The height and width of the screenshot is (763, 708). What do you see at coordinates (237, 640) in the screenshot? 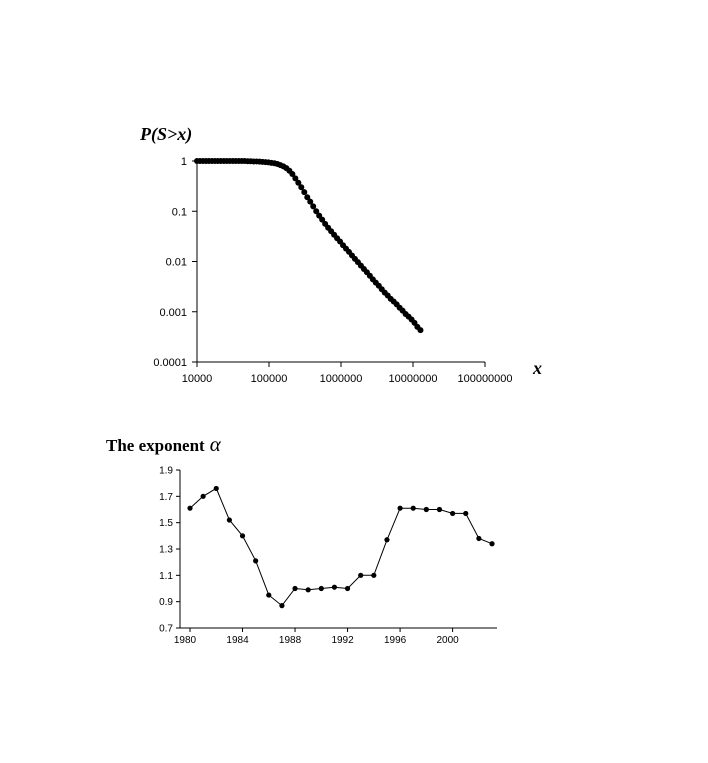
I see `alpha-x-tick-label: 1984` at bounding box center [237, 640].